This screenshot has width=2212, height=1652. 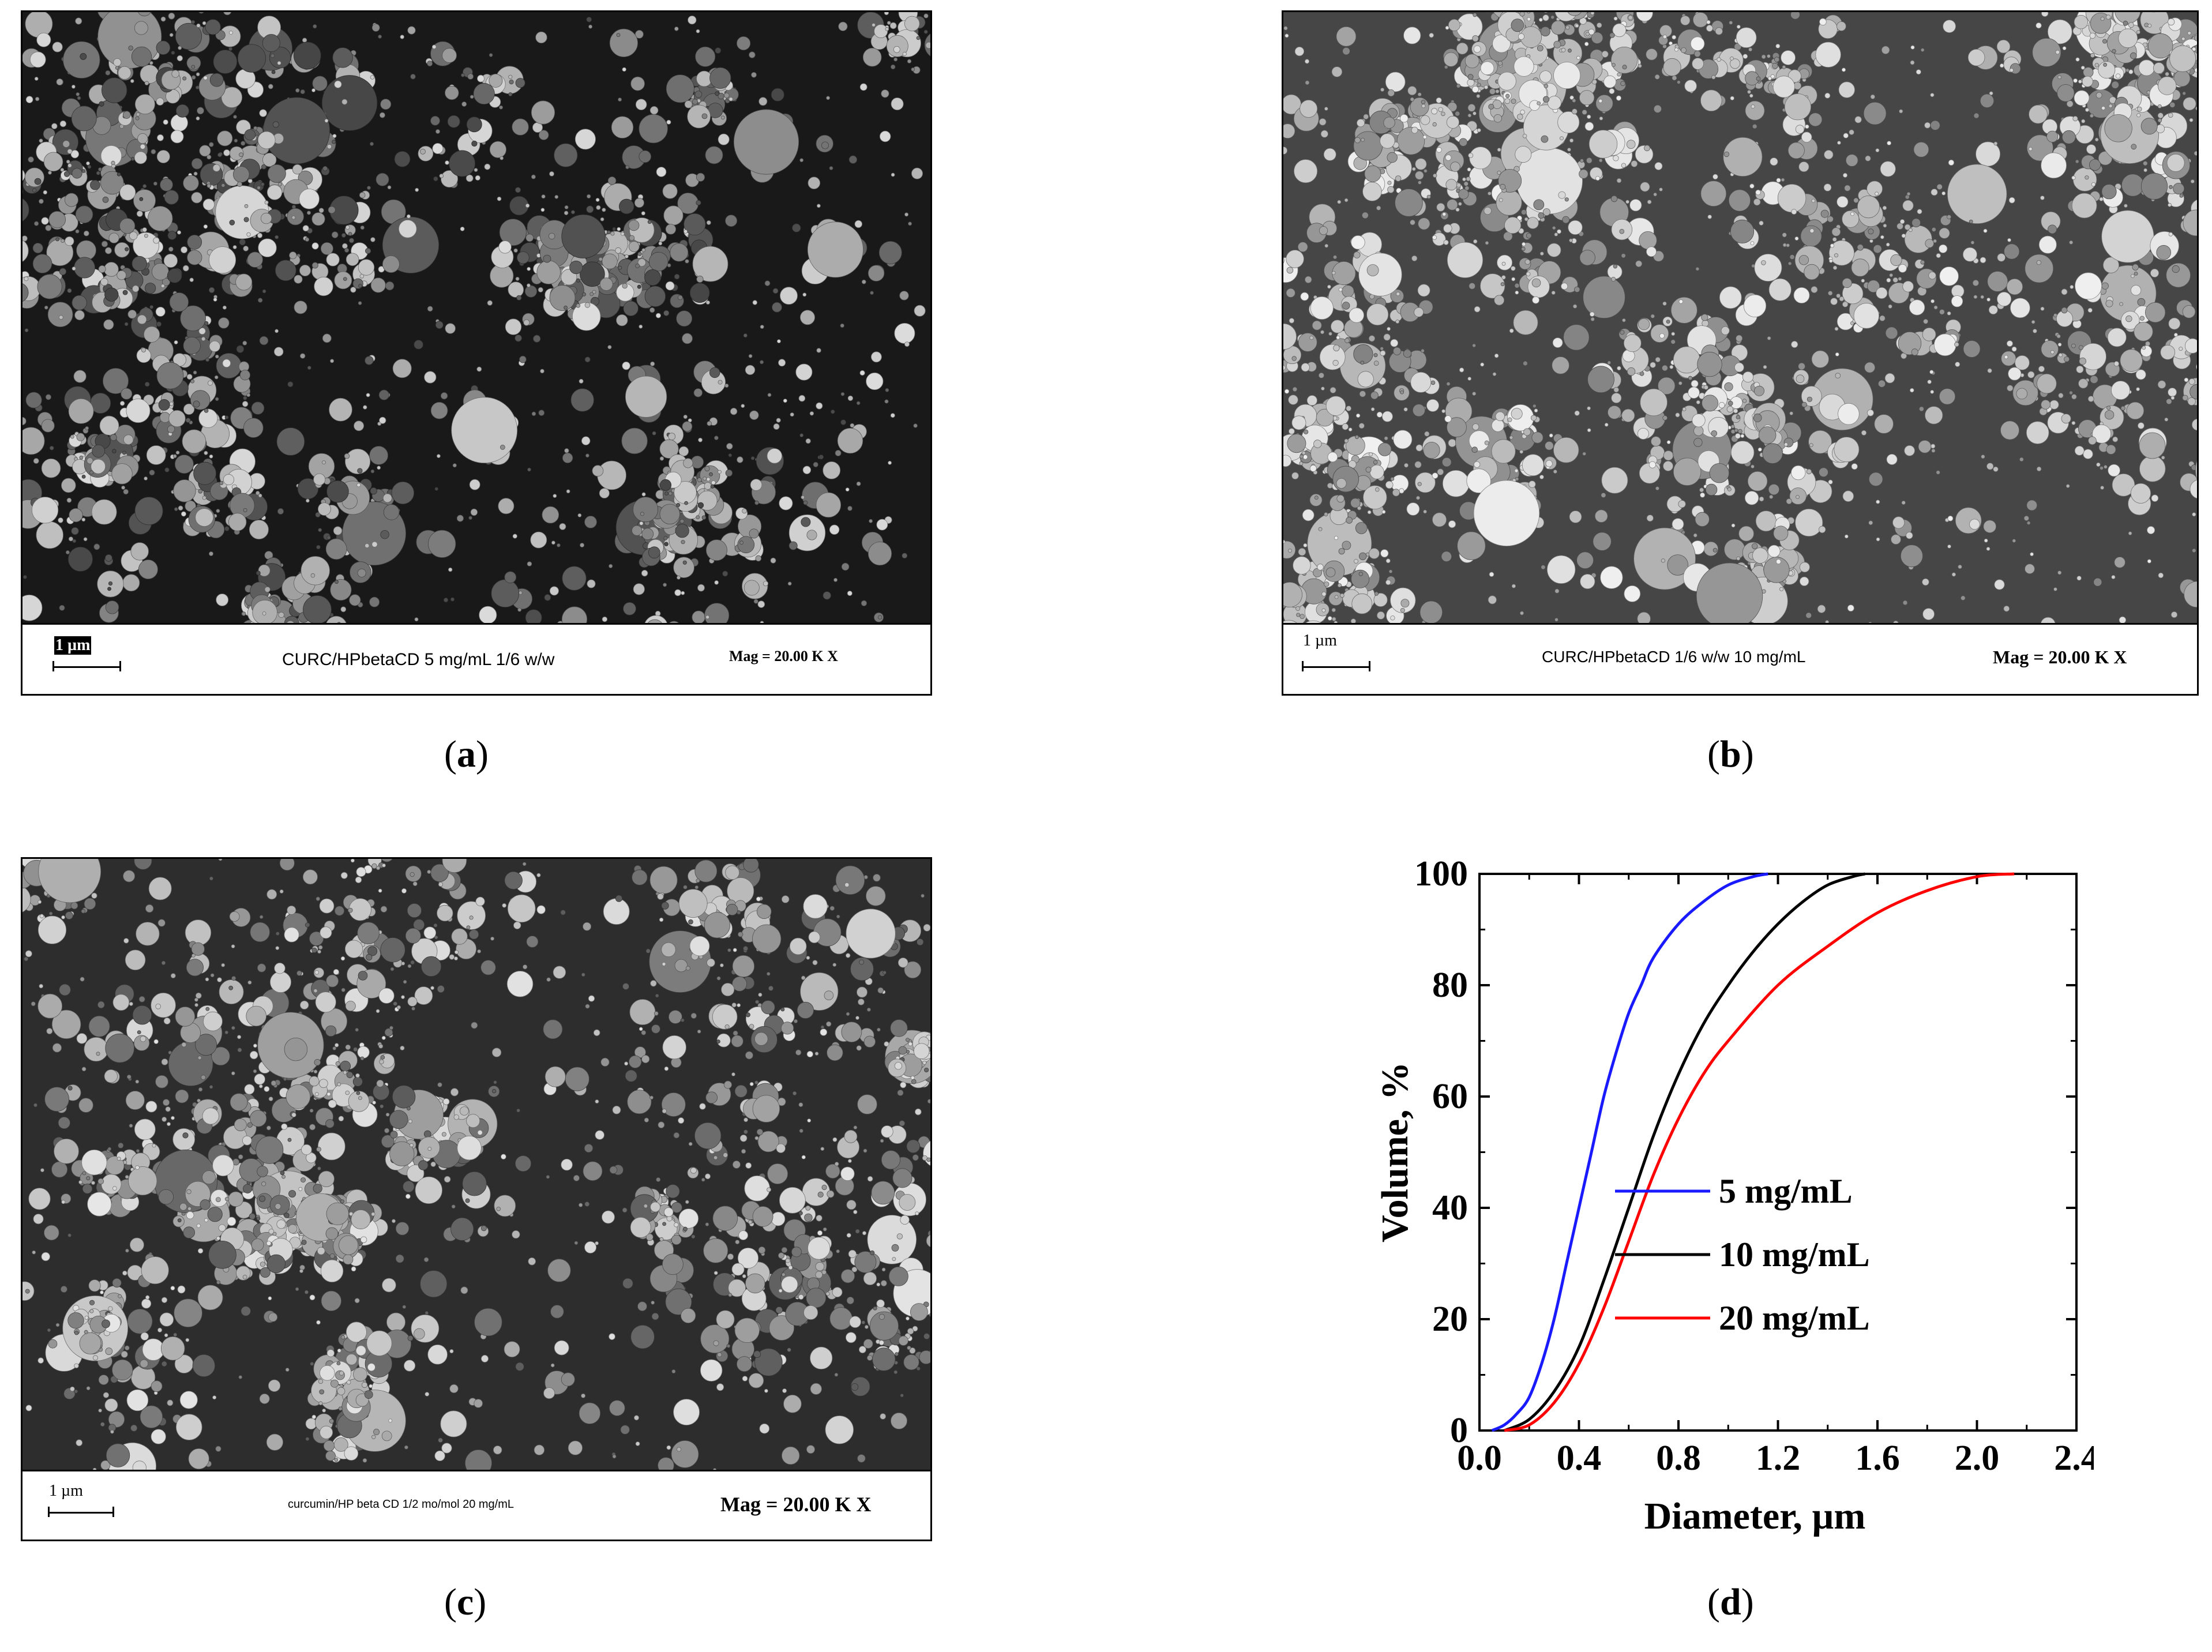 What do you see at coordinates (2074, 1458) in the screenshot?
I see `x-tick-label: 2.4` at bounding box center [2074, 1458].